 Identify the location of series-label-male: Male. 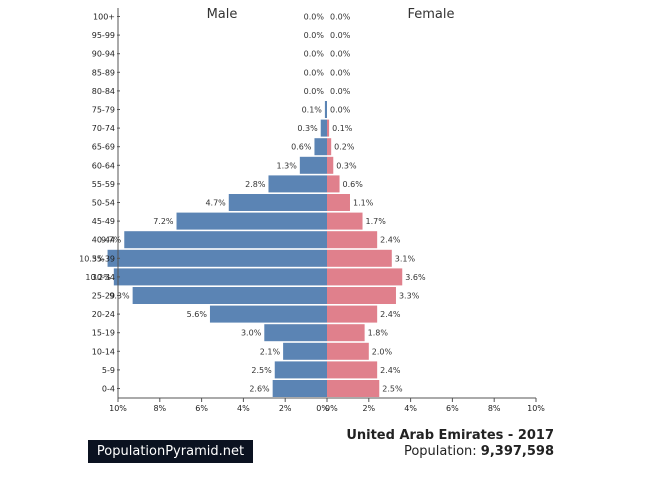
(222, 14).